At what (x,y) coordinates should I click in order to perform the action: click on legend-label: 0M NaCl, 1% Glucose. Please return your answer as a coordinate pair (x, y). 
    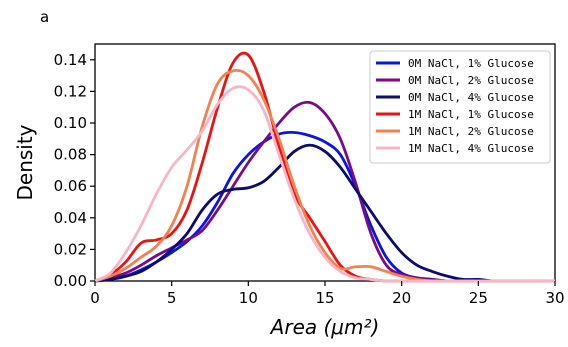
    Looking at the image, I should click on (471, 63).